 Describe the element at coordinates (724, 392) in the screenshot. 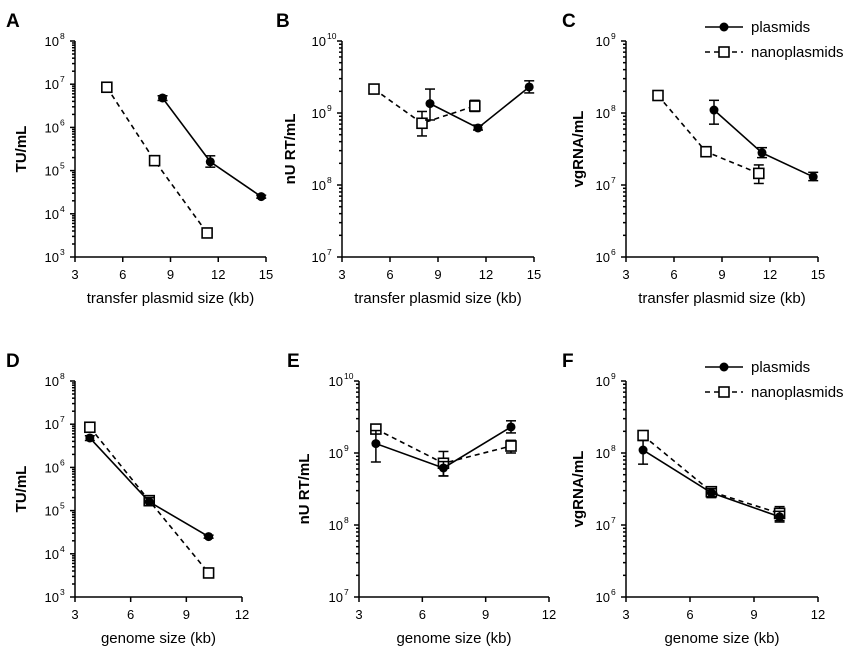

I see `legend-marker` at that location.